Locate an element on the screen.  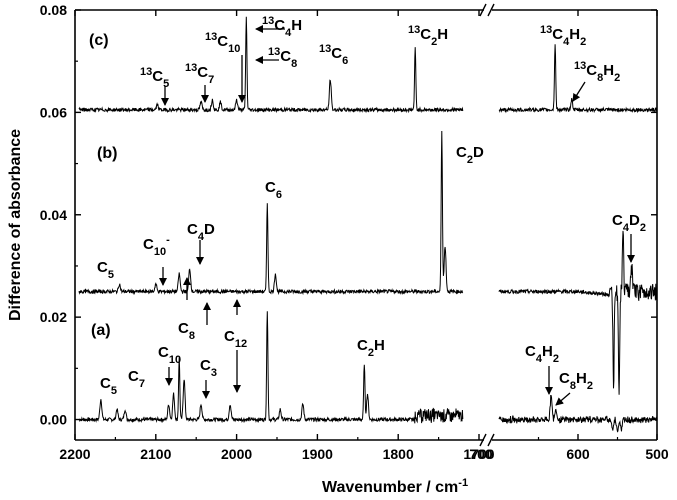
annotation-part: 12 is located at coordinates (241, 344).